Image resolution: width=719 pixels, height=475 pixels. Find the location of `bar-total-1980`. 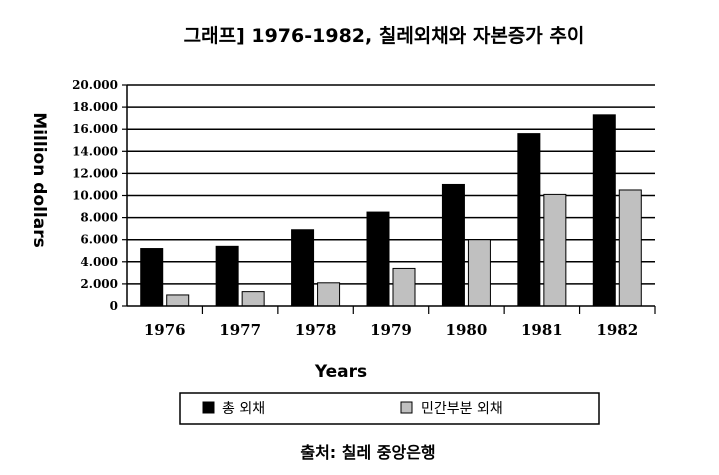

bar-total-1980 is located at coordinates (453, 245).